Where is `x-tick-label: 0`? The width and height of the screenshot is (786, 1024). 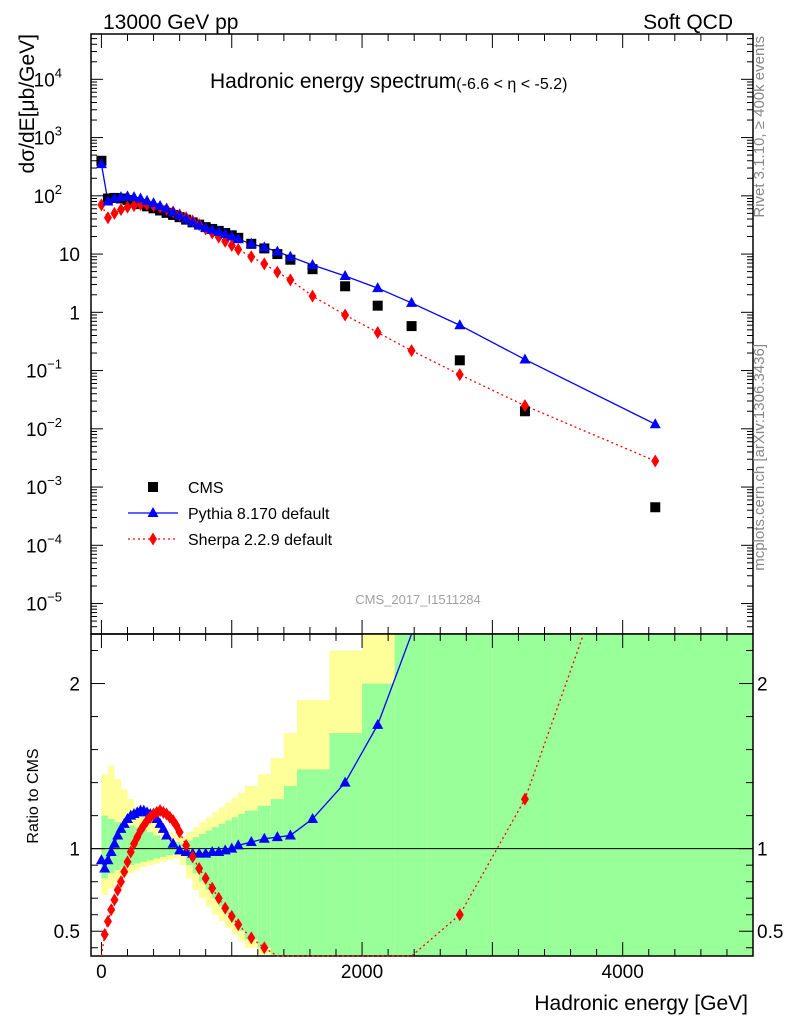
x-tick-label: 0 is located at coordinates (101, 972).